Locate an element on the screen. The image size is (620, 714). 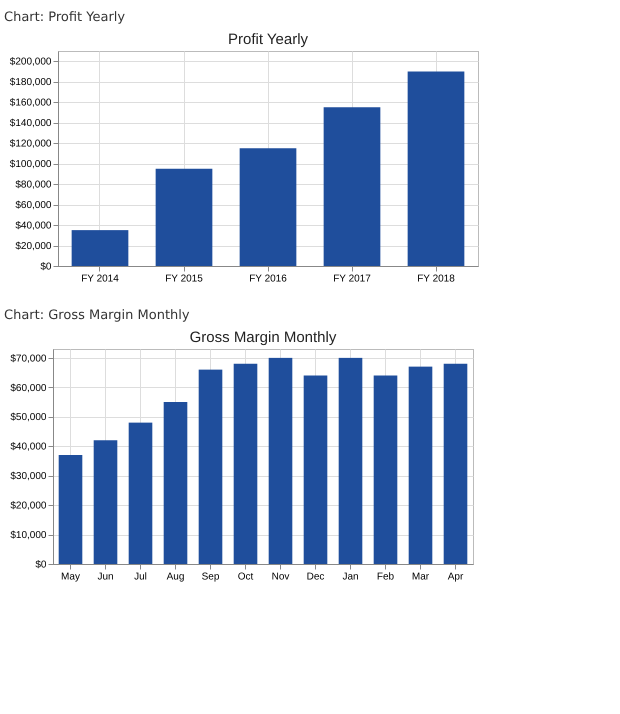
y-tick-label: $100,000 is located at coordinates (31, 164).